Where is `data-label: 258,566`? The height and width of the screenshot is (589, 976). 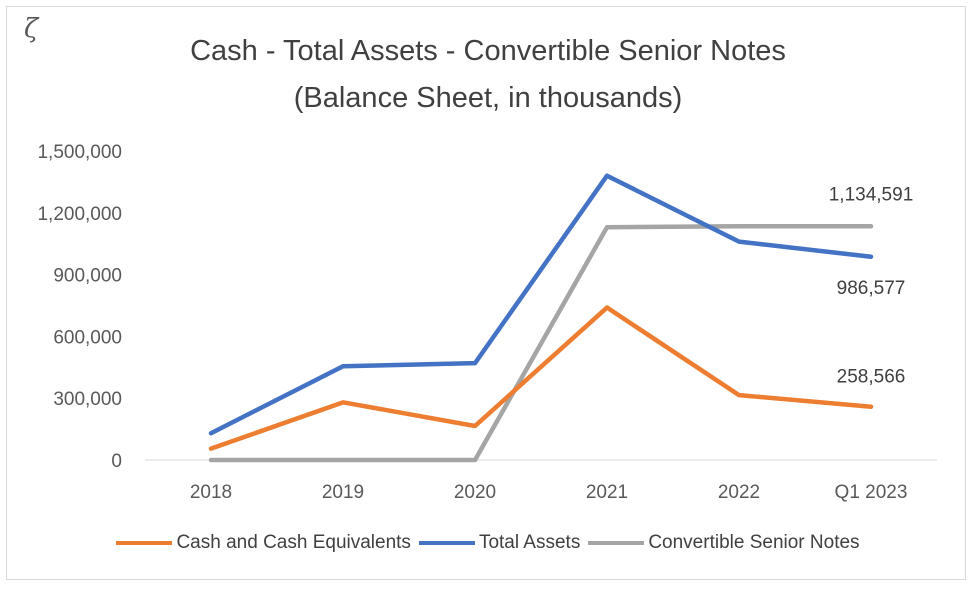 data-label: 258,566 is located at coordinates (871, 377).